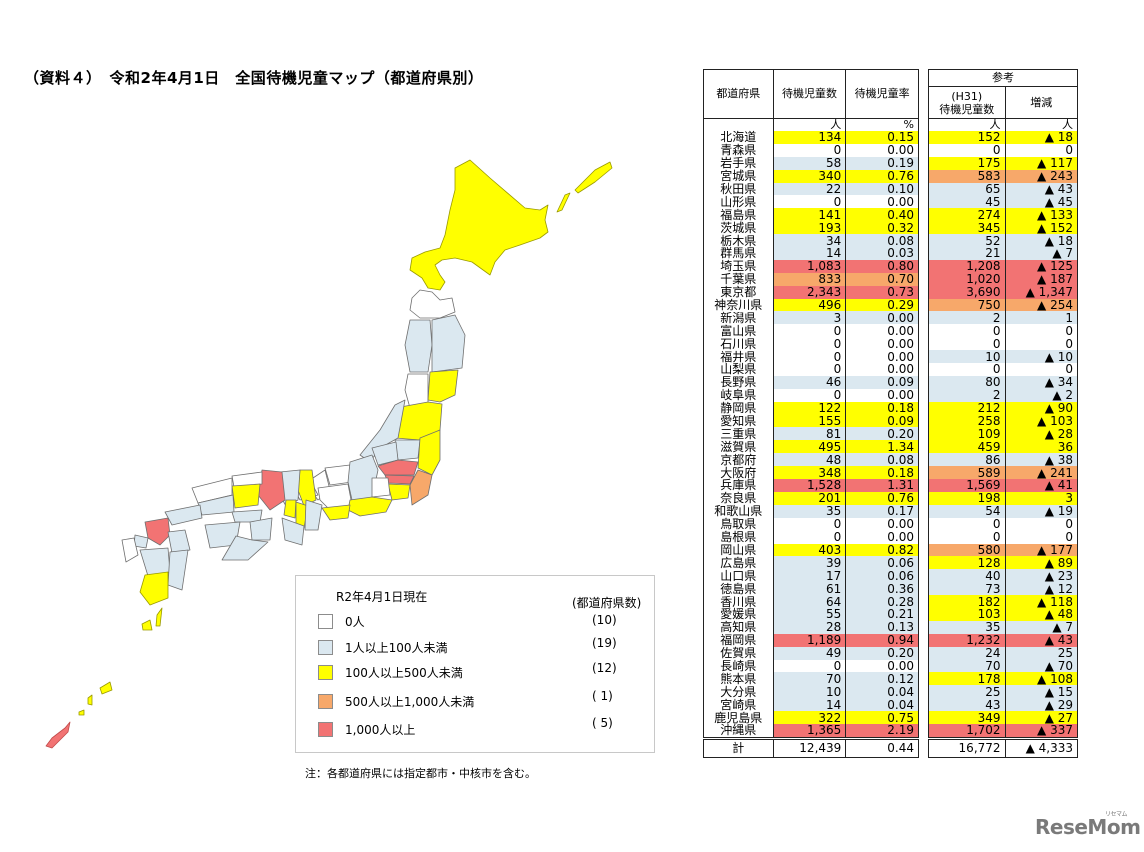  What do you see at coordinates (738, 266) in the screenshot?
I see `prefecture-name: 埼玉県` at bounding box center [738, 266].